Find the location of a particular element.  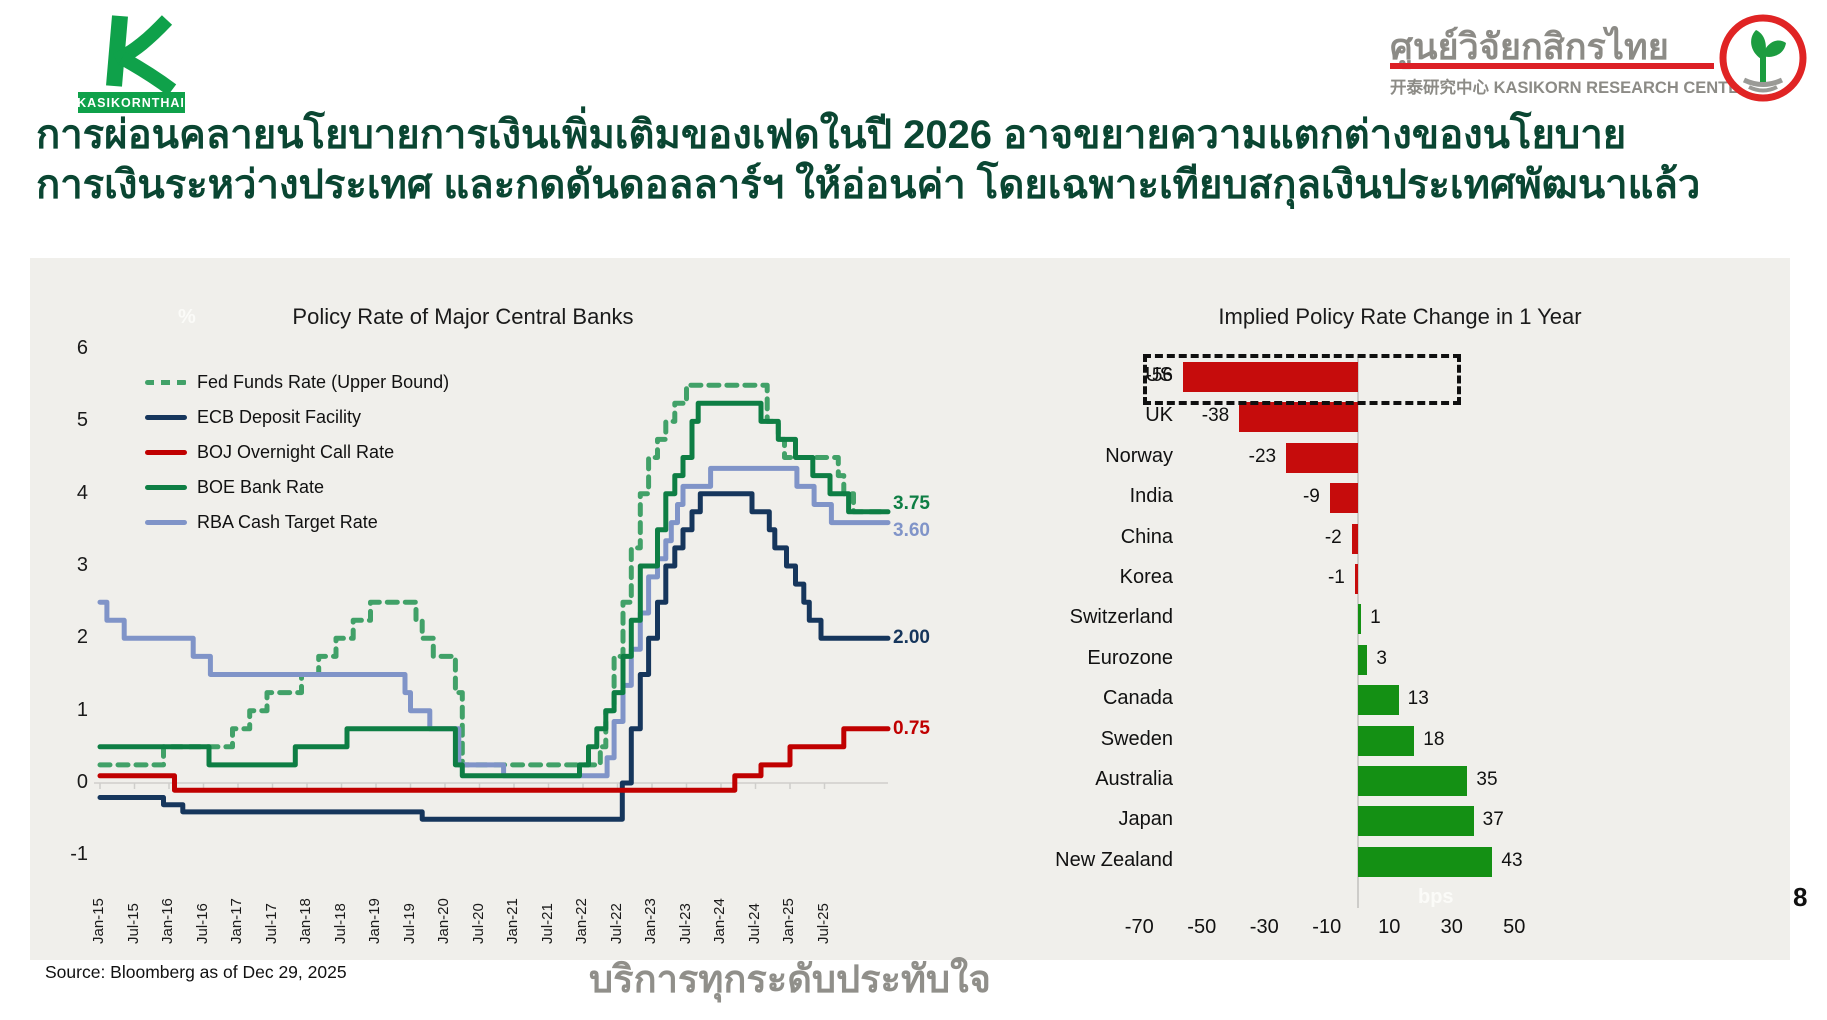

bar-category-label: Eurozone is located at coordinates (1130, 657).